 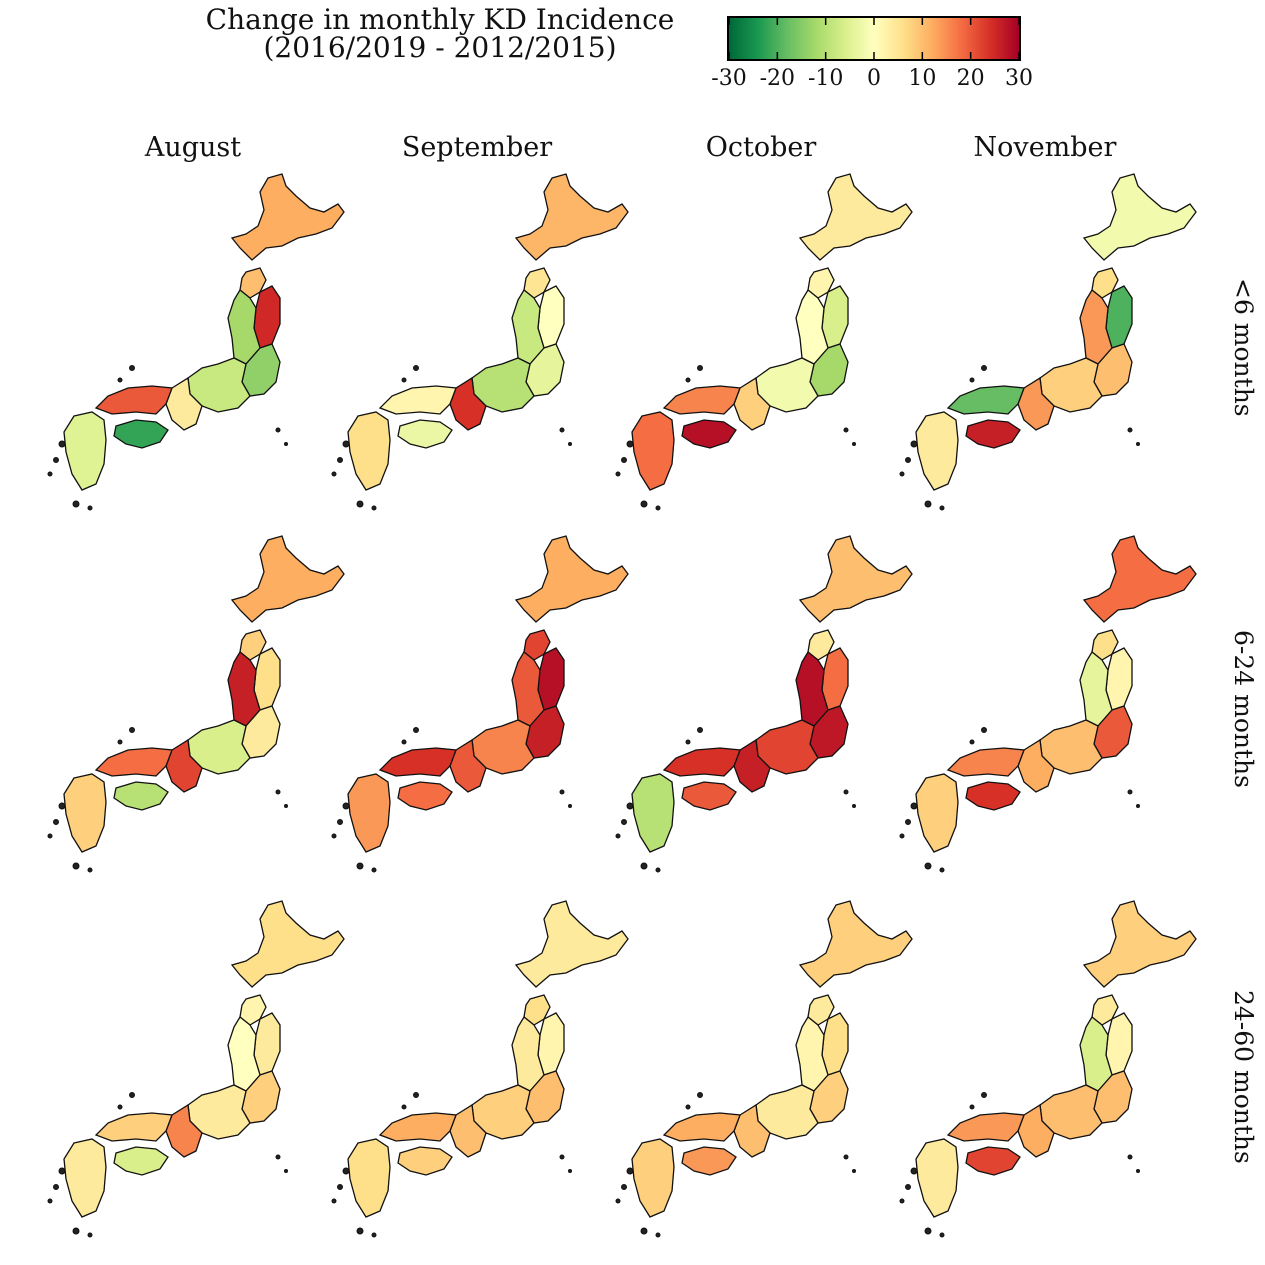 I want to click on colorbar-tick-label: -20, so click(x=777, y=78).